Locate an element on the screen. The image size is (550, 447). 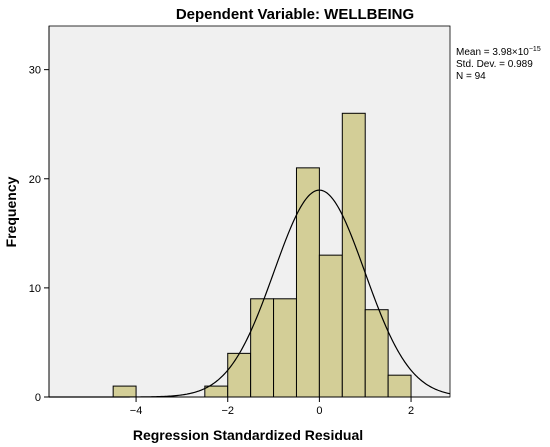
x-tick-label: 2 is located at coordinates (411, 411).